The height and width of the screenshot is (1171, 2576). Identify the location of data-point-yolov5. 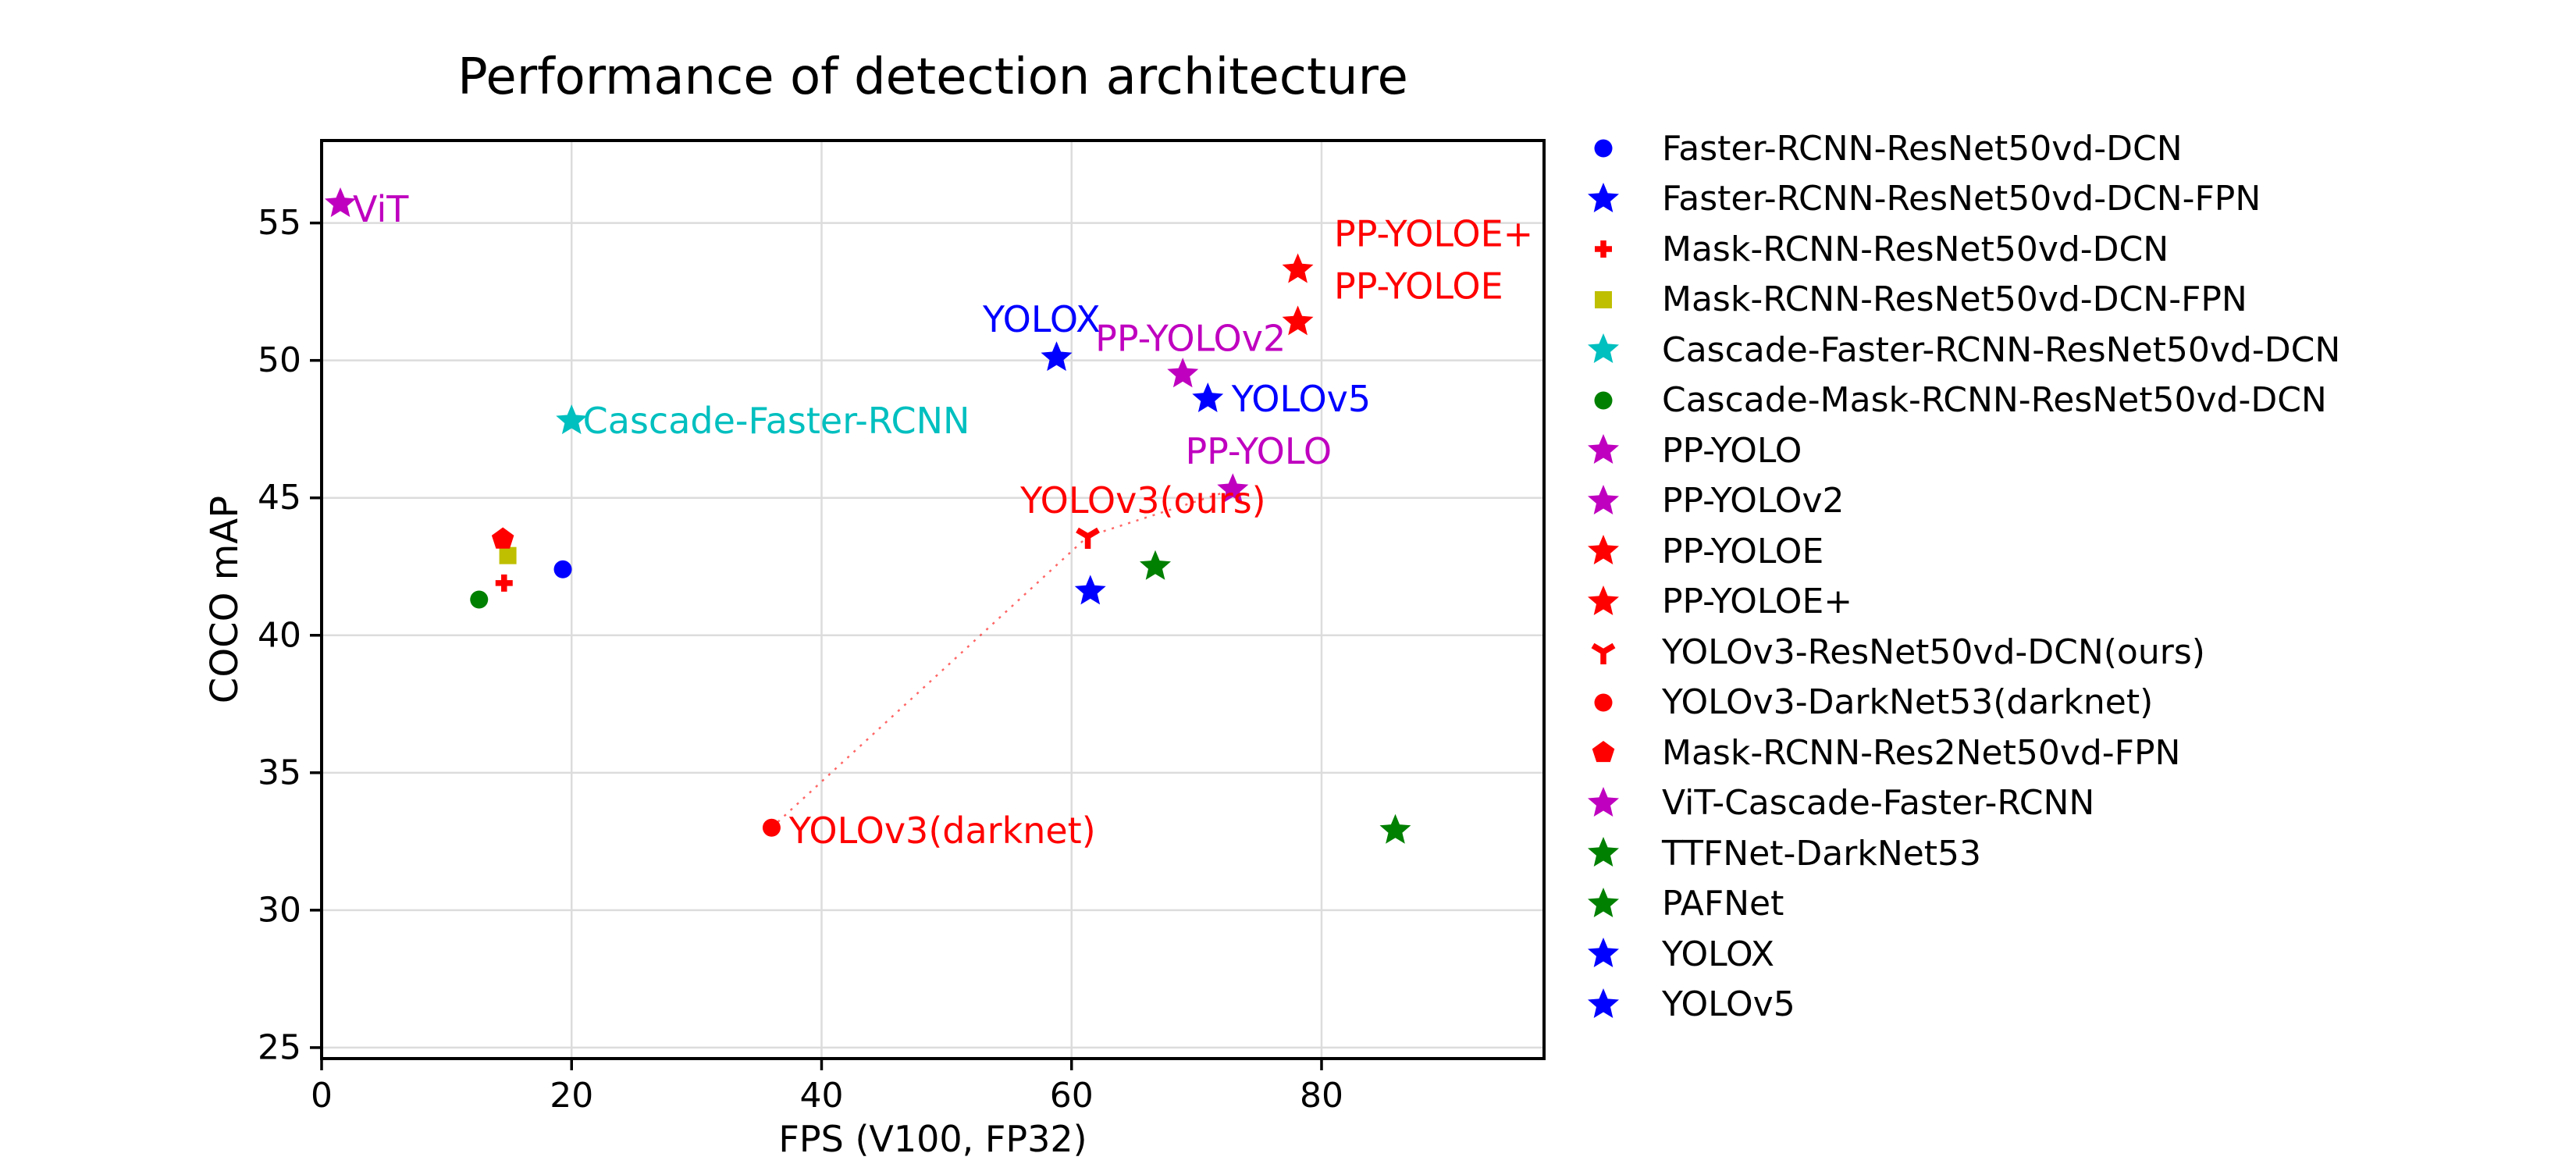
(1208, 397).